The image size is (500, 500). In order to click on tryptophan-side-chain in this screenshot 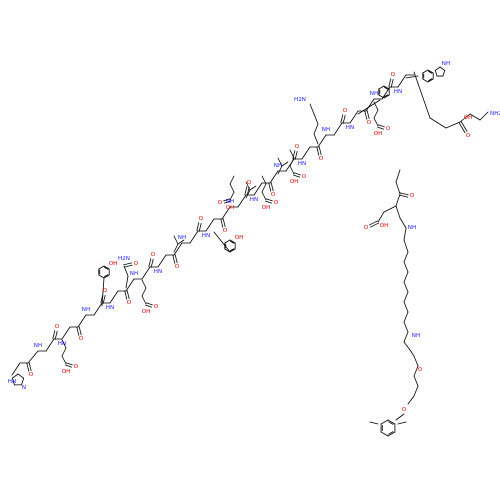, I will do `click(412, 77)`.